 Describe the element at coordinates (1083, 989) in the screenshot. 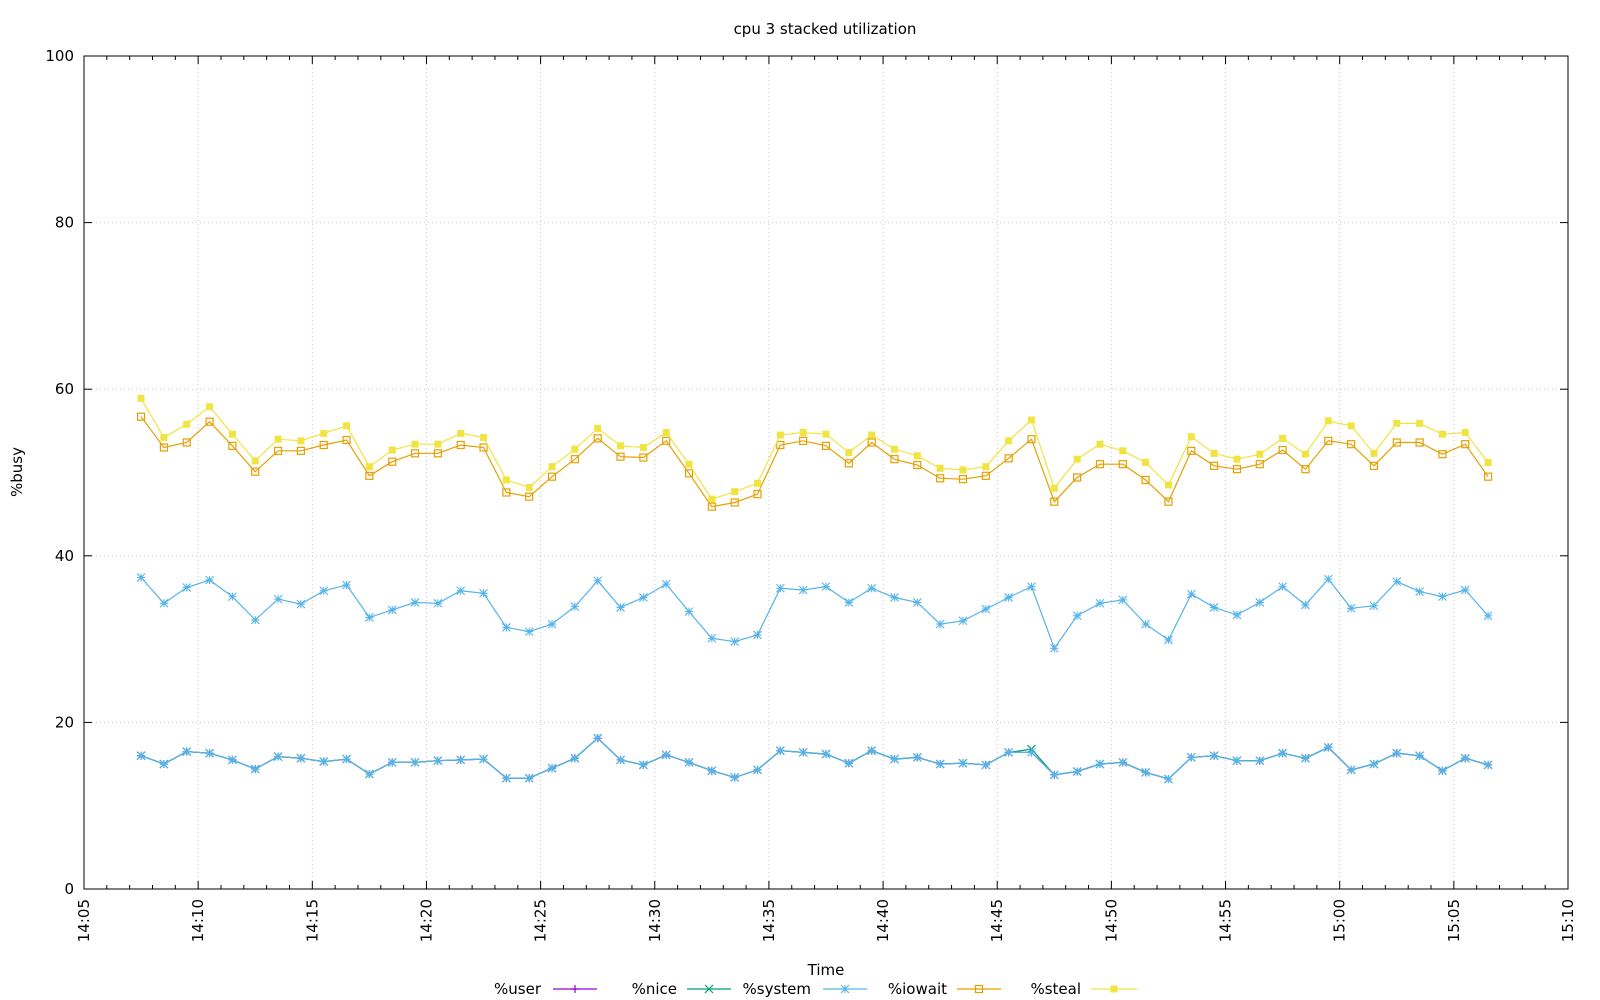

I see `legend-item: %steal` at that location.